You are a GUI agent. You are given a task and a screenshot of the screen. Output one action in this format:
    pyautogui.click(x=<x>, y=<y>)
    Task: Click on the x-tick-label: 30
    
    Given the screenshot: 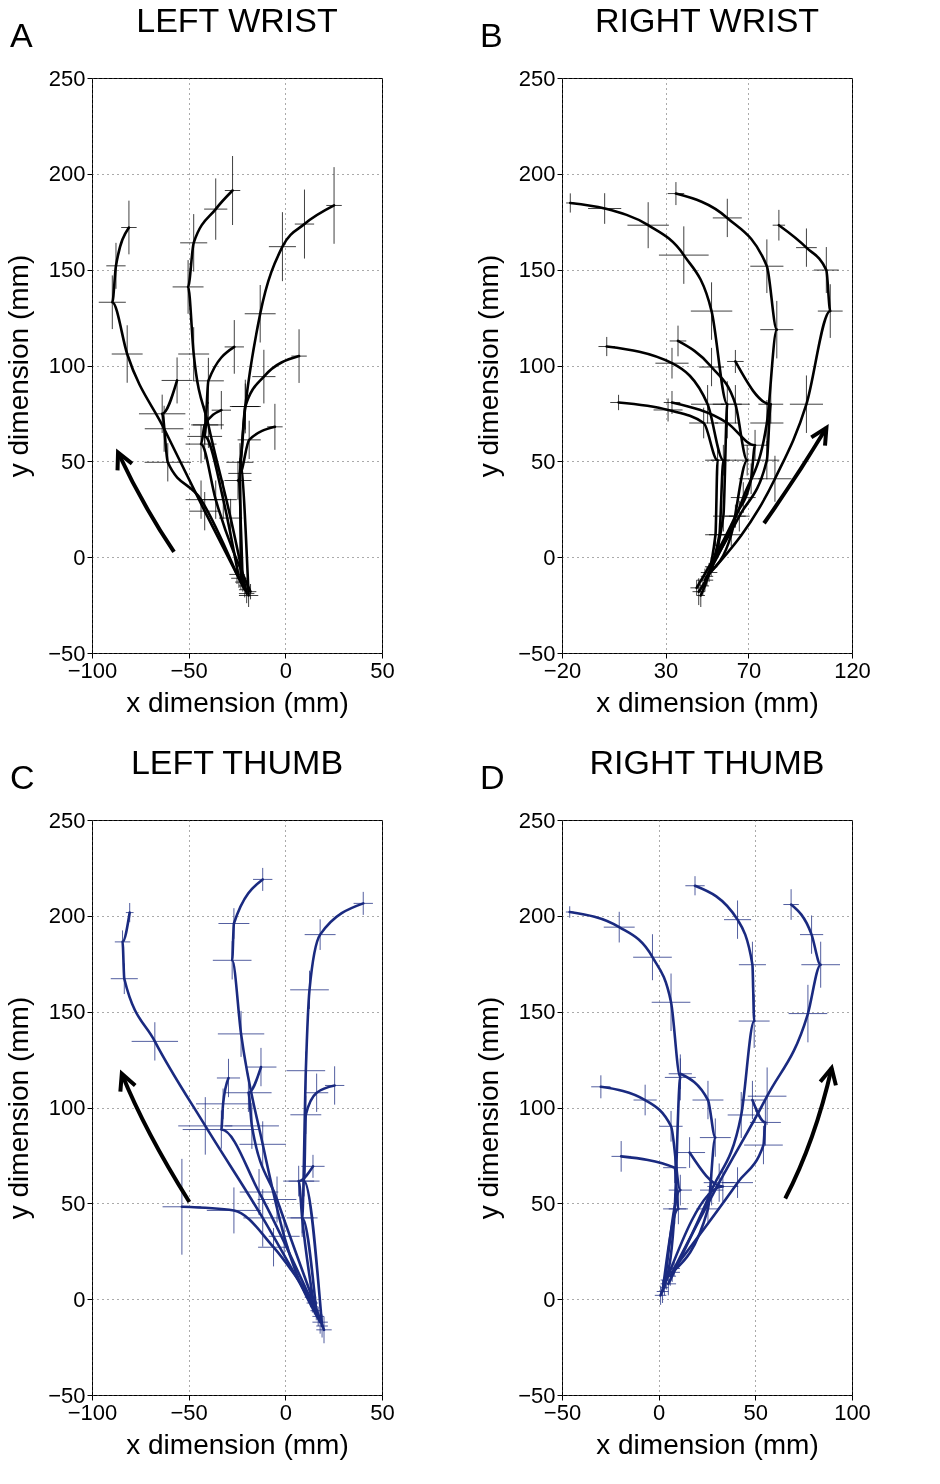 What is the action you would take?
    pyautogui.click(x=666, y=670)
    